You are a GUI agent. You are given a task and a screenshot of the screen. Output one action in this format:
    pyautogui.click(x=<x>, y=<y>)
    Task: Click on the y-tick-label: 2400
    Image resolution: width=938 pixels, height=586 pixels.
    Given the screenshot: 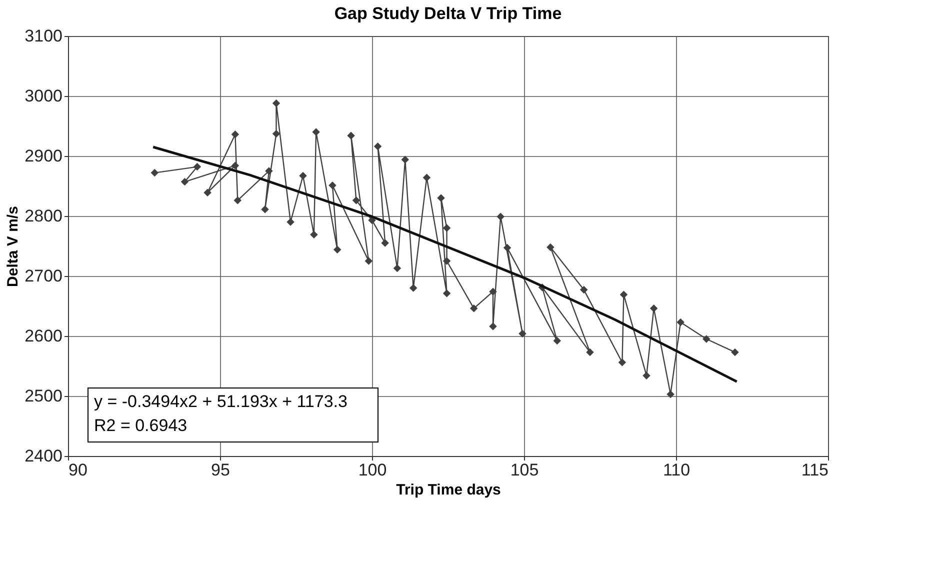 What is the action you would take?
    pyautogui.click(x=43, y=456)
    